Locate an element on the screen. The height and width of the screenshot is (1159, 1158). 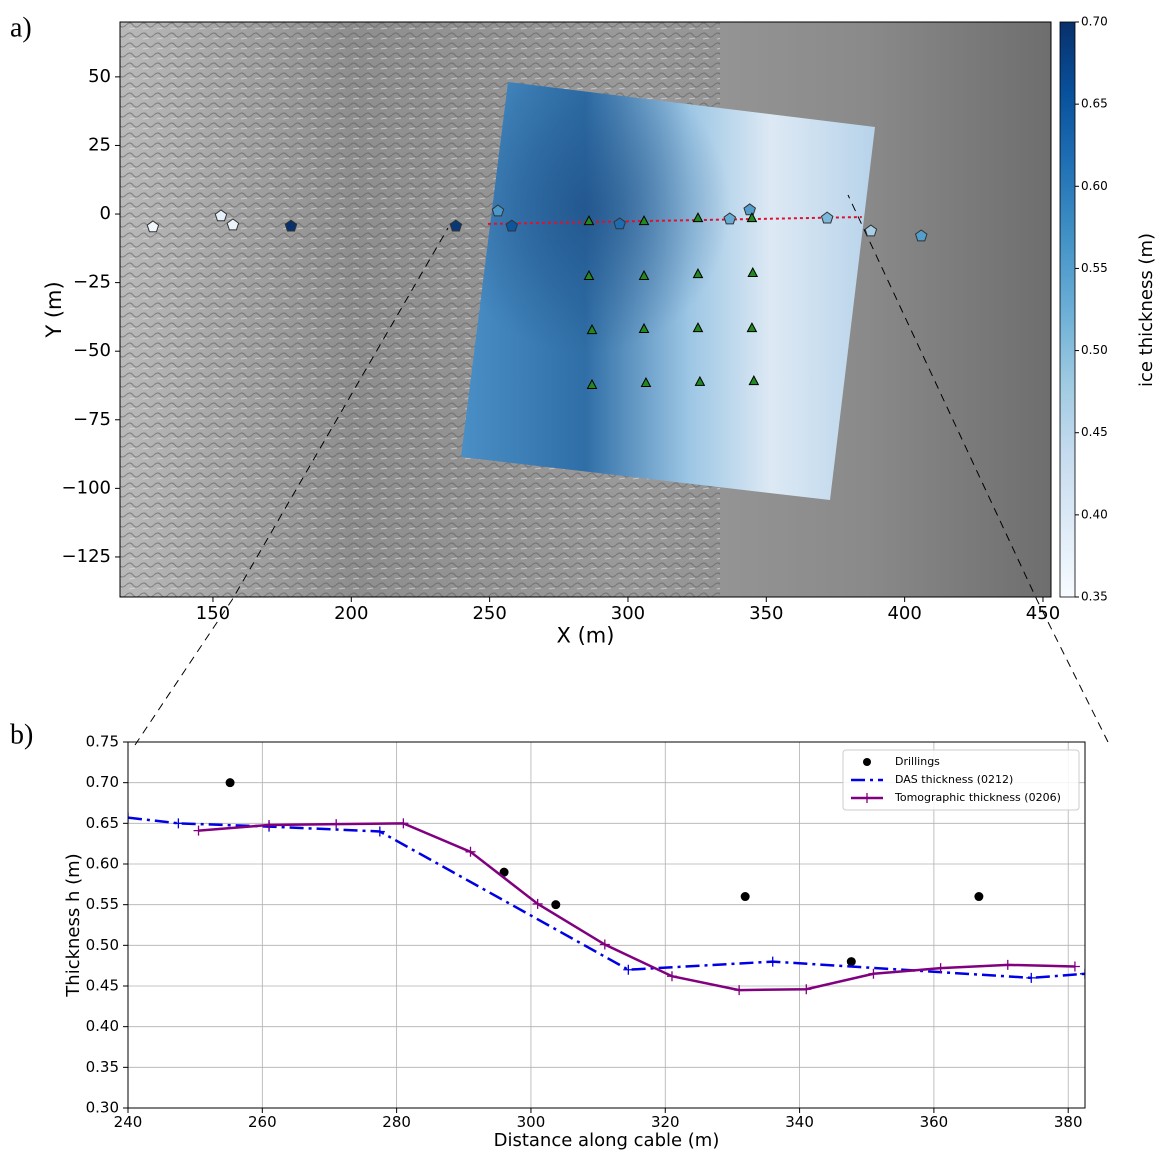
y-tick-label: 0.40 is located at coordinates (102, 1026).